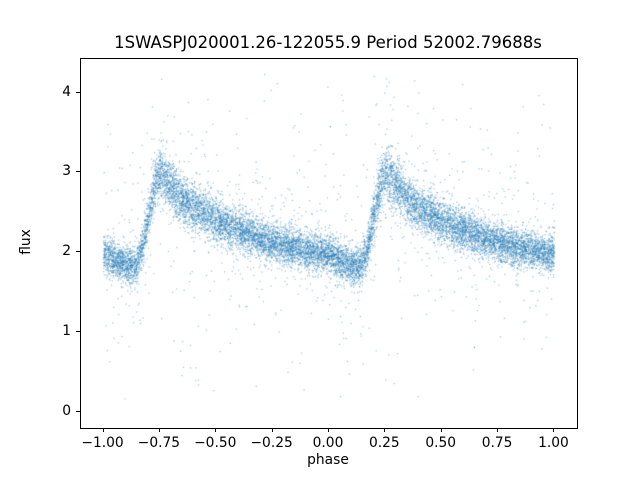 The image size is (640, 480). What do you see at coordinates (102, 443) in the screenshot?
I see `x-tick-label: −1.00` at bounding box center [102, 443].